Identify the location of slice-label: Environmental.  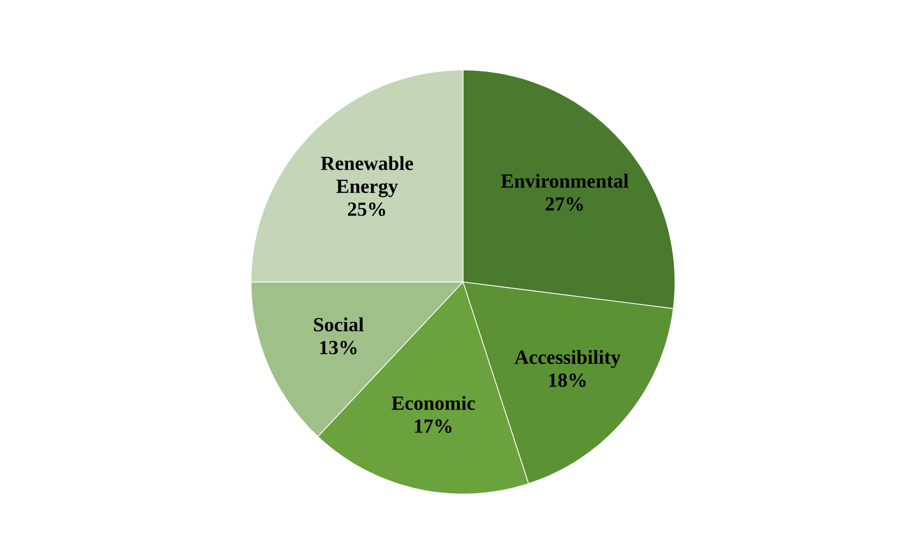
(564, 181).